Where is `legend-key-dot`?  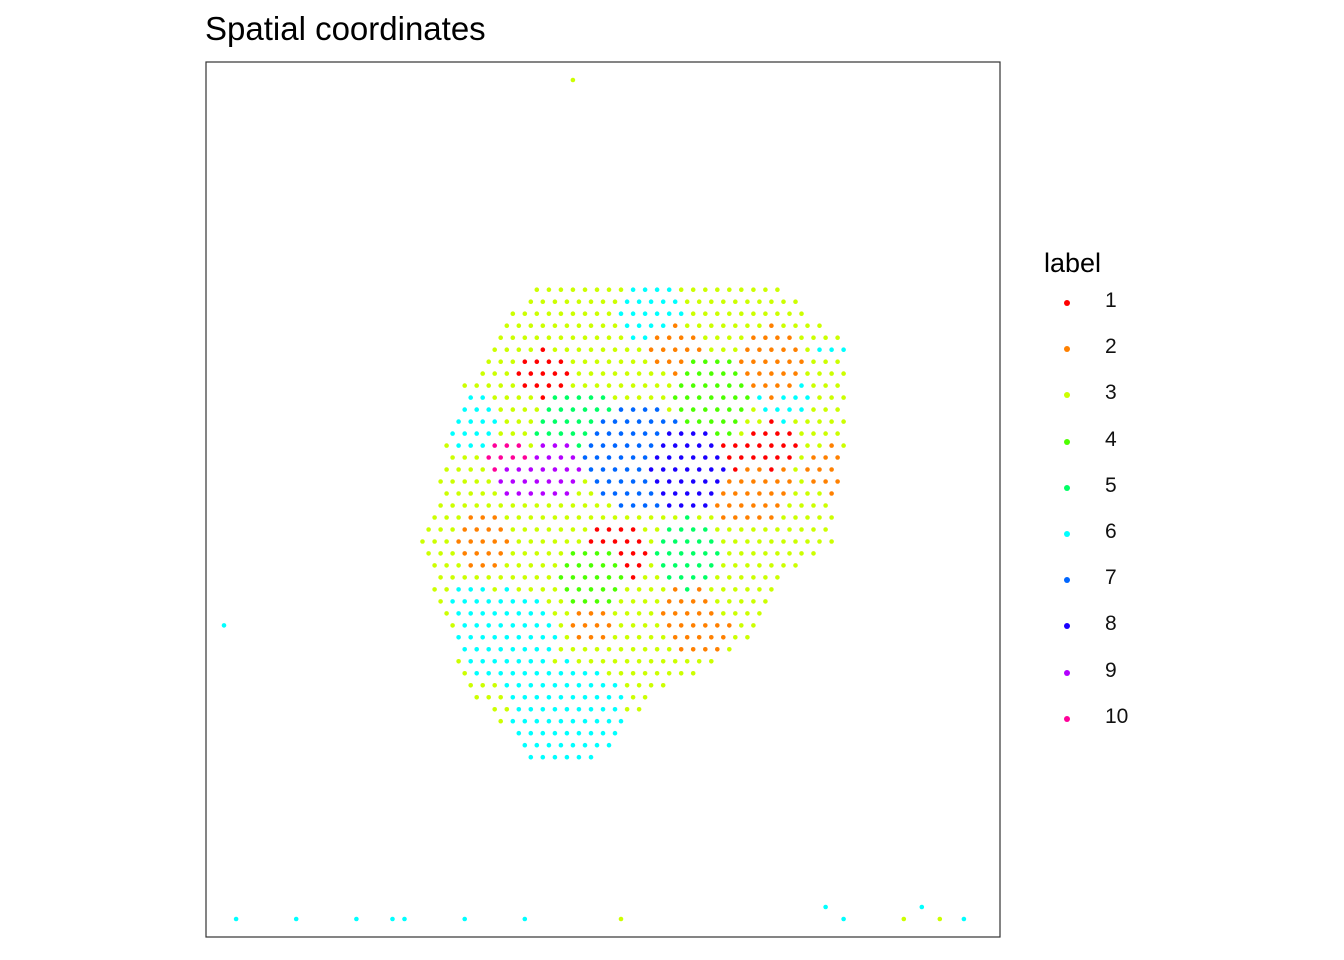 legend-key-dot is located at coordinates (1067, 395).